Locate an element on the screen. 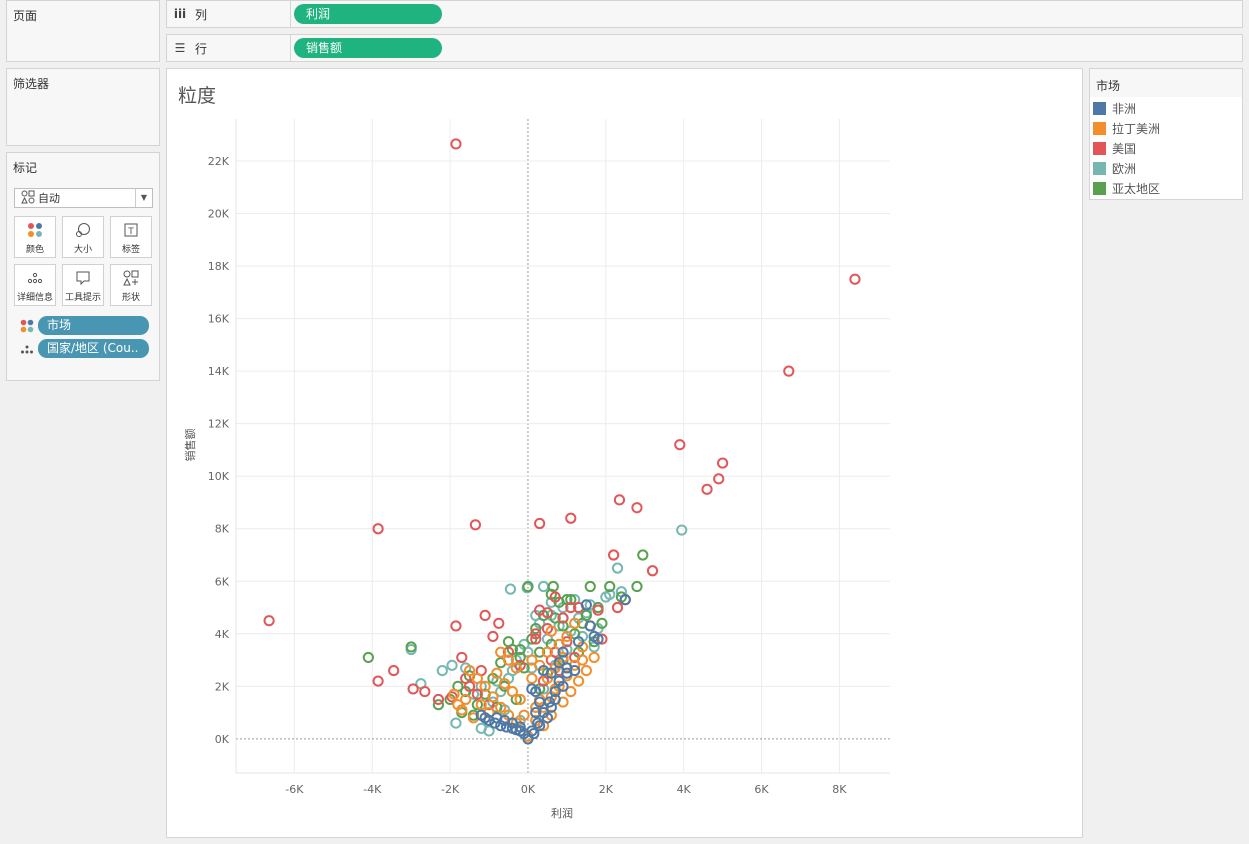 This screenshot has height=844, width=1249. x-tick-label: 2K is located at coordinates (606, 789).